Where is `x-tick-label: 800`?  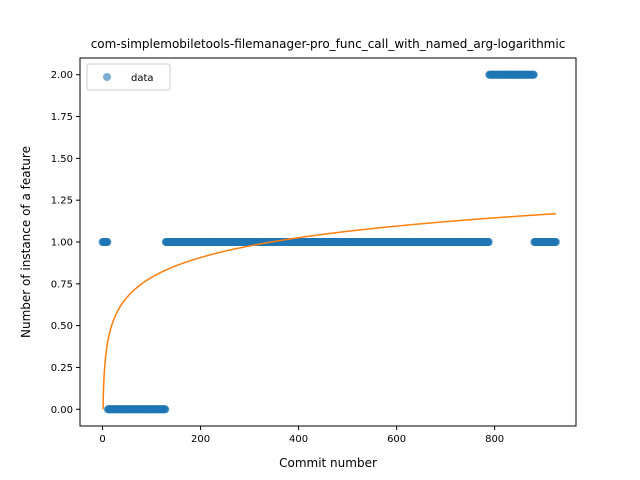 x-tick-label: 800 is located at coordinates (494, 439).